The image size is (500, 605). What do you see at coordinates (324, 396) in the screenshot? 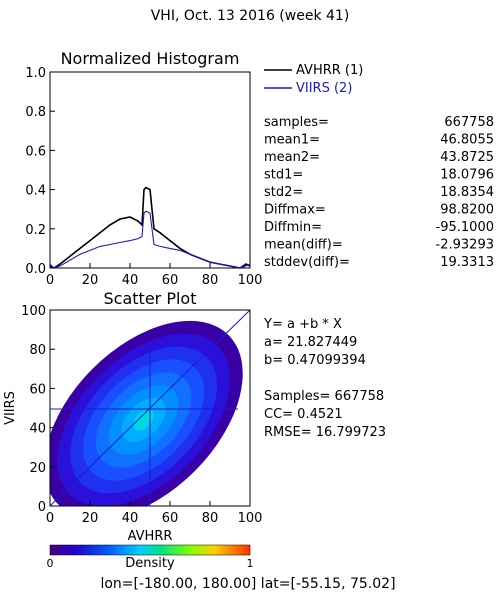
I see `regression-samples: Samples= 667758` at bounding box center [324, 396].